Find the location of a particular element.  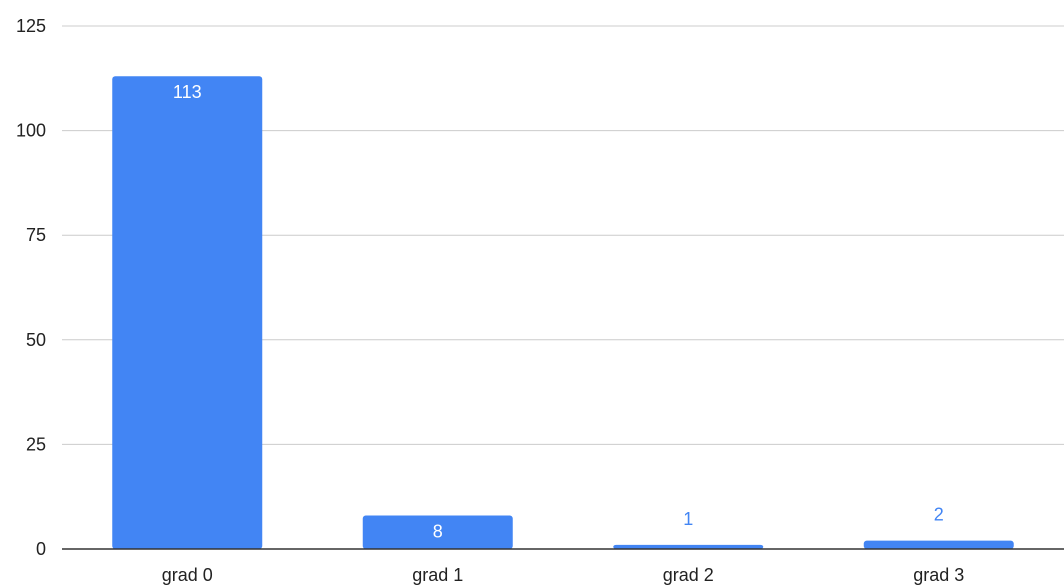

y-tick-label: 100 is located at coordinates (31, 131).